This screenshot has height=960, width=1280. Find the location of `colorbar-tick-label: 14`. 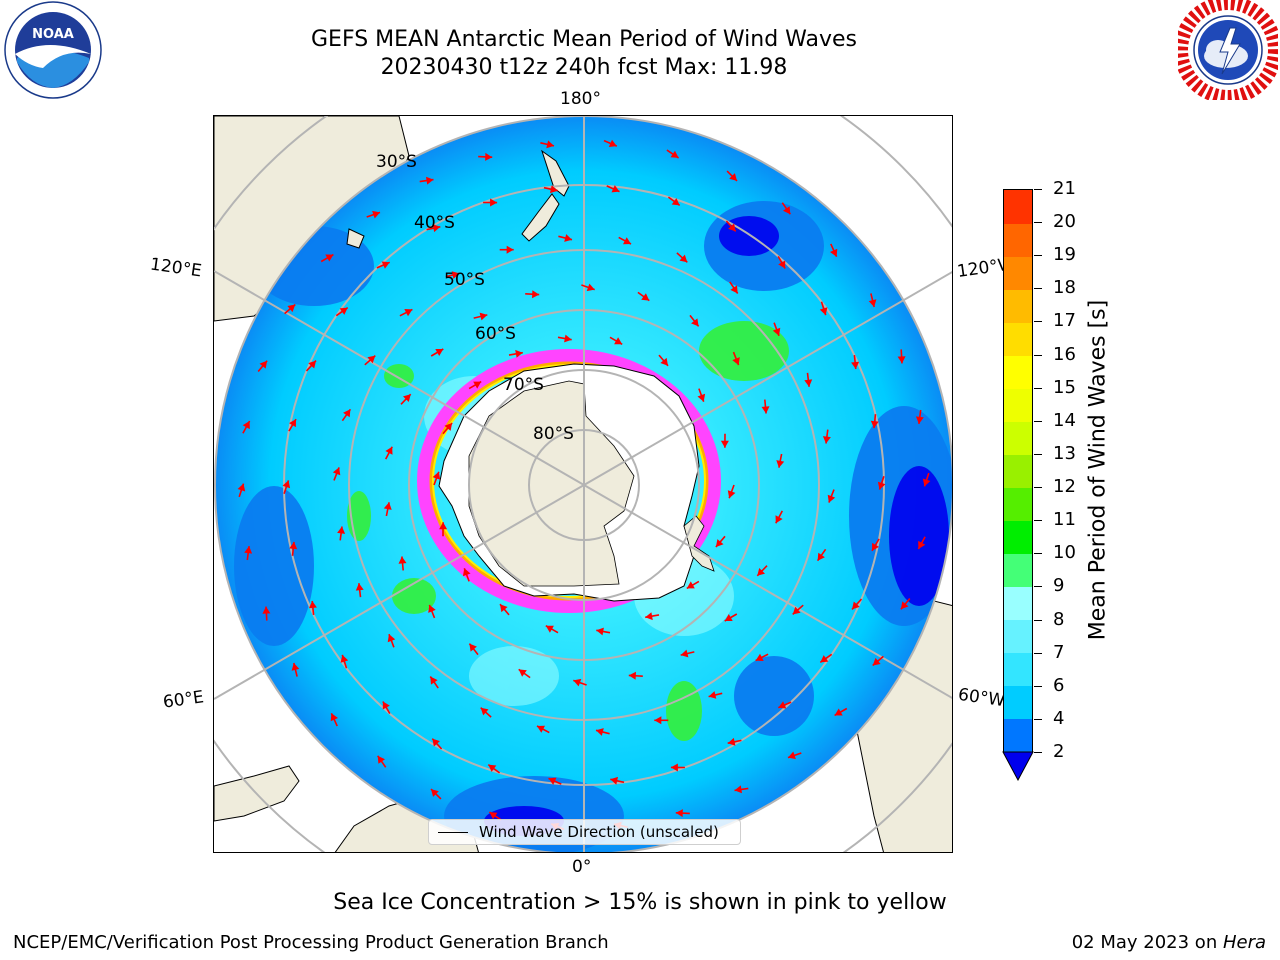

colorbar-tick-label: 14 is located at coordinates (1064, 420).